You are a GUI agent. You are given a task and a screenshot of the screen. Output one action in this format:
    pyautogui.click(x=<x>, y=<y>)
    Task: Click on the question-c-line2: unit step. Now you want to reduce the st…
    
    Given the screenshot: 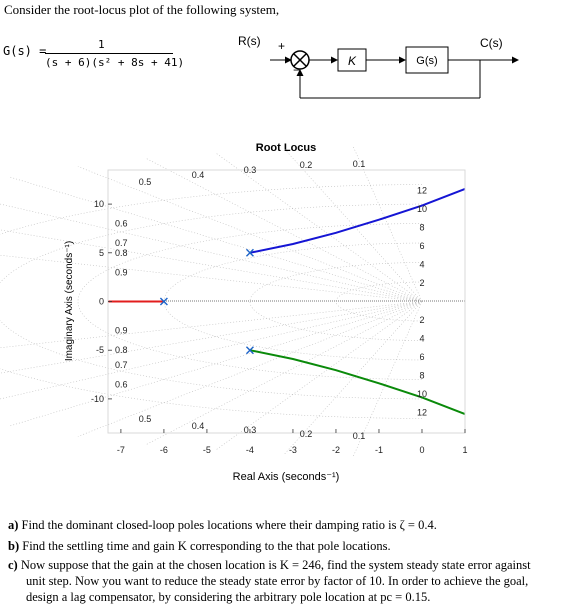 What is the action you would take?
    pyautogui.click(x=277, y=581)
    